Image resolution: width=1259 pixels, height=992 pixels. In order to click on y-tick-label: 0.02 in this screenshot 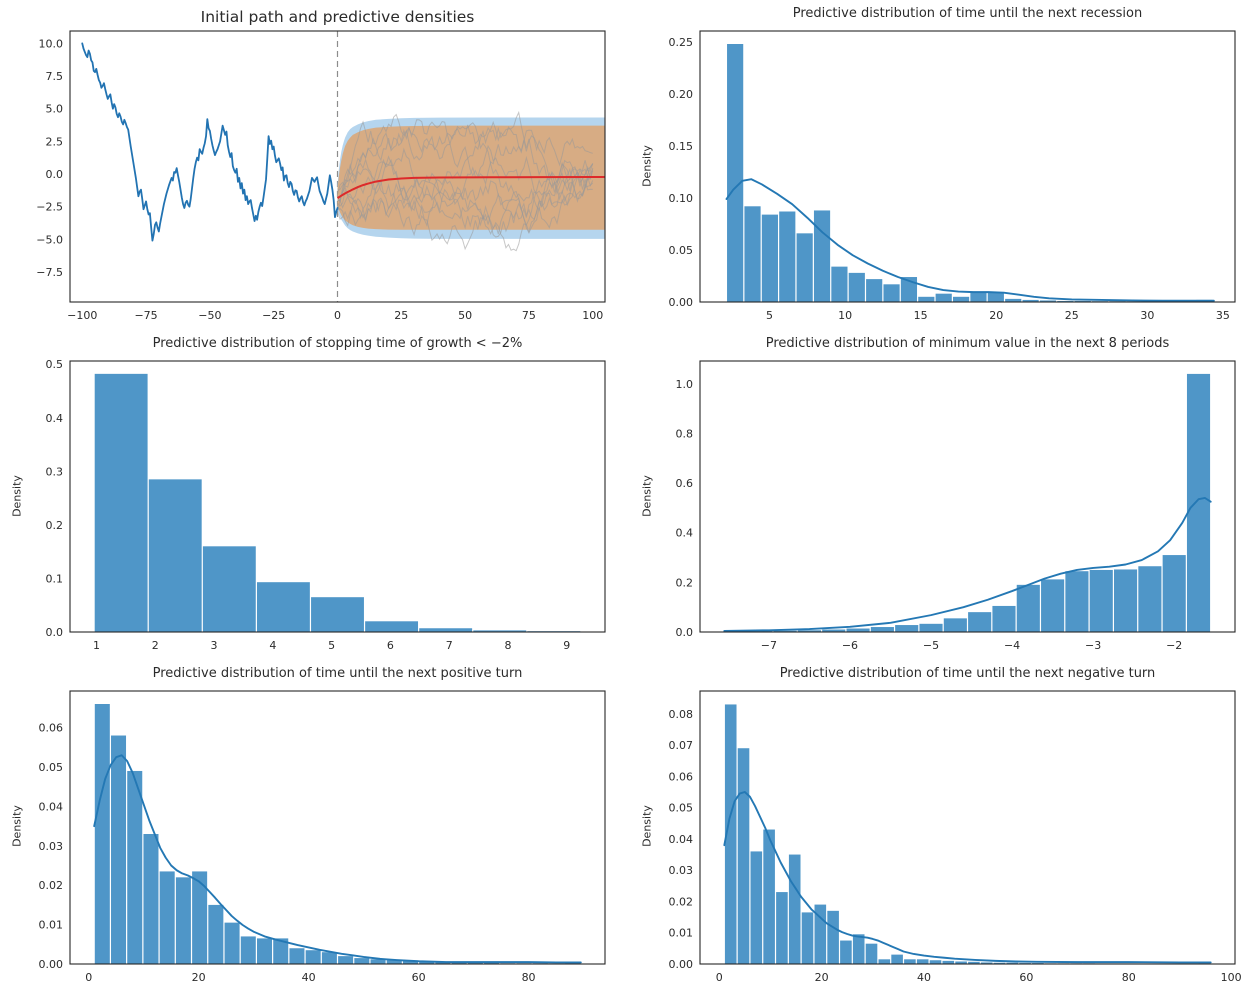, I will do `click(51, 885)`.